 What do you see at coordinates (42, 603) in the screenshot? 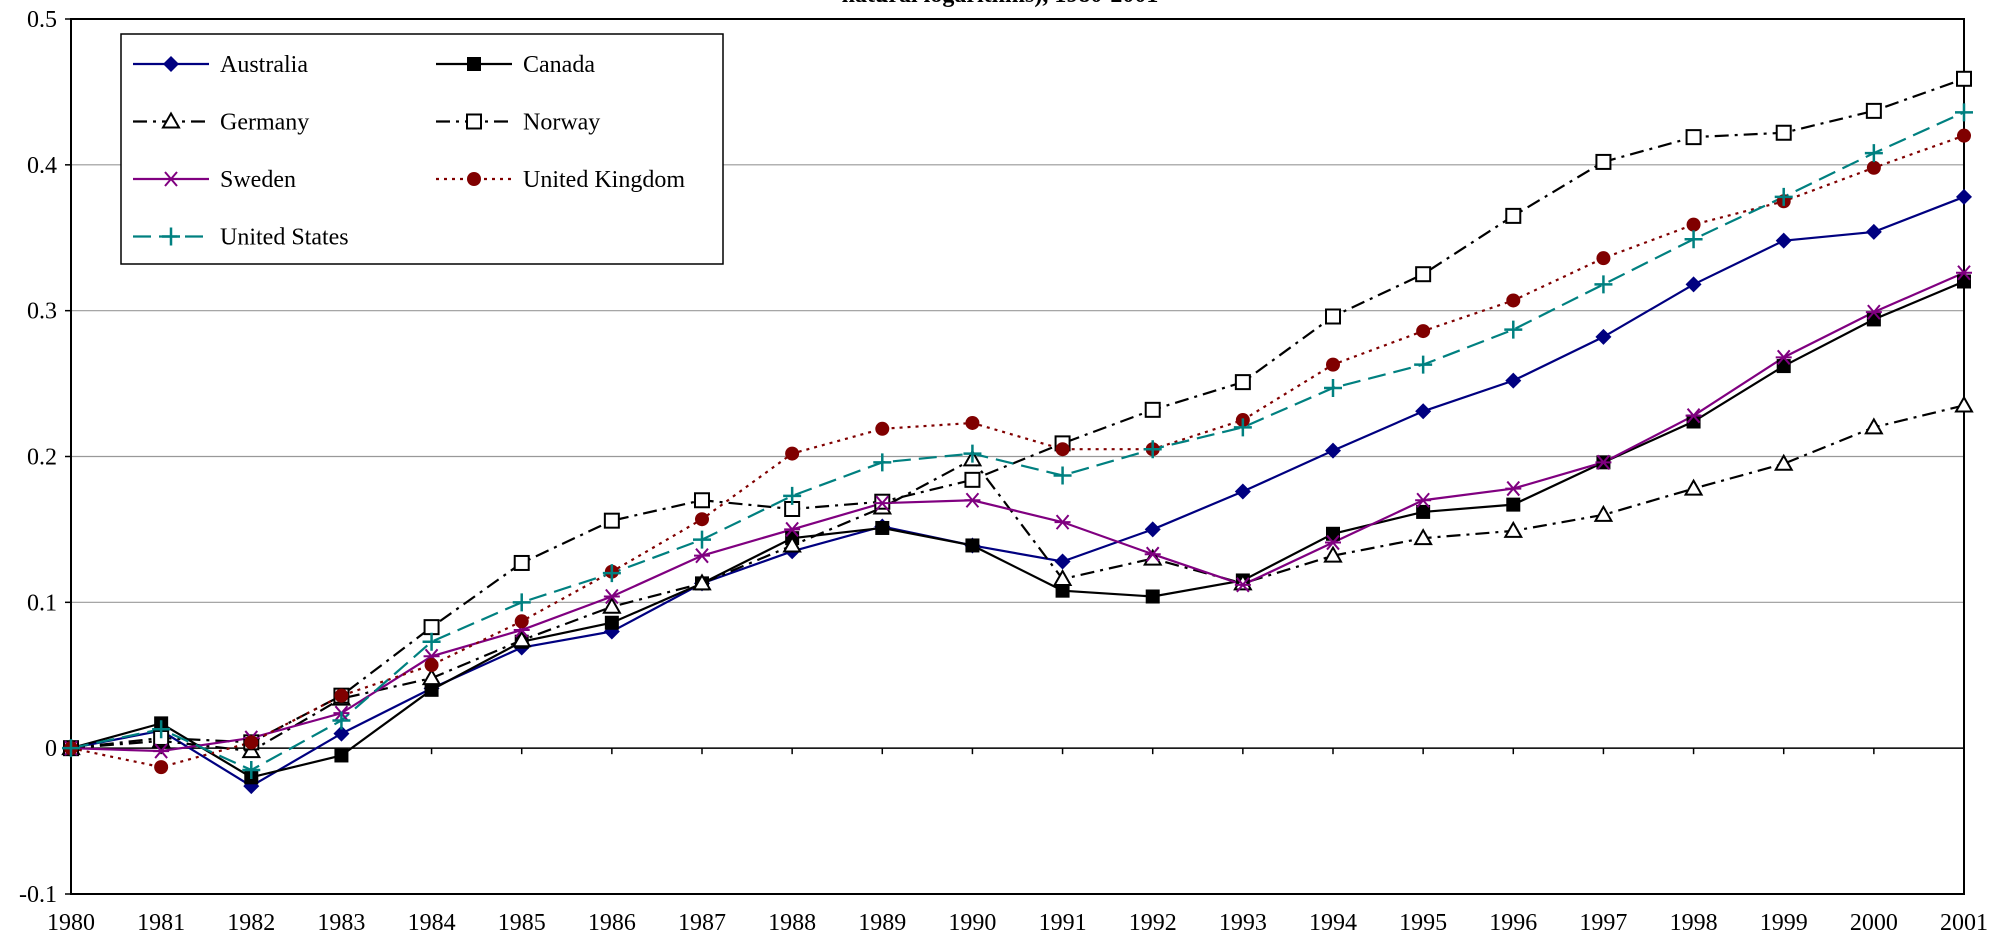
I see `y-tick-label: 0.1` at bounding box center [42, 603].